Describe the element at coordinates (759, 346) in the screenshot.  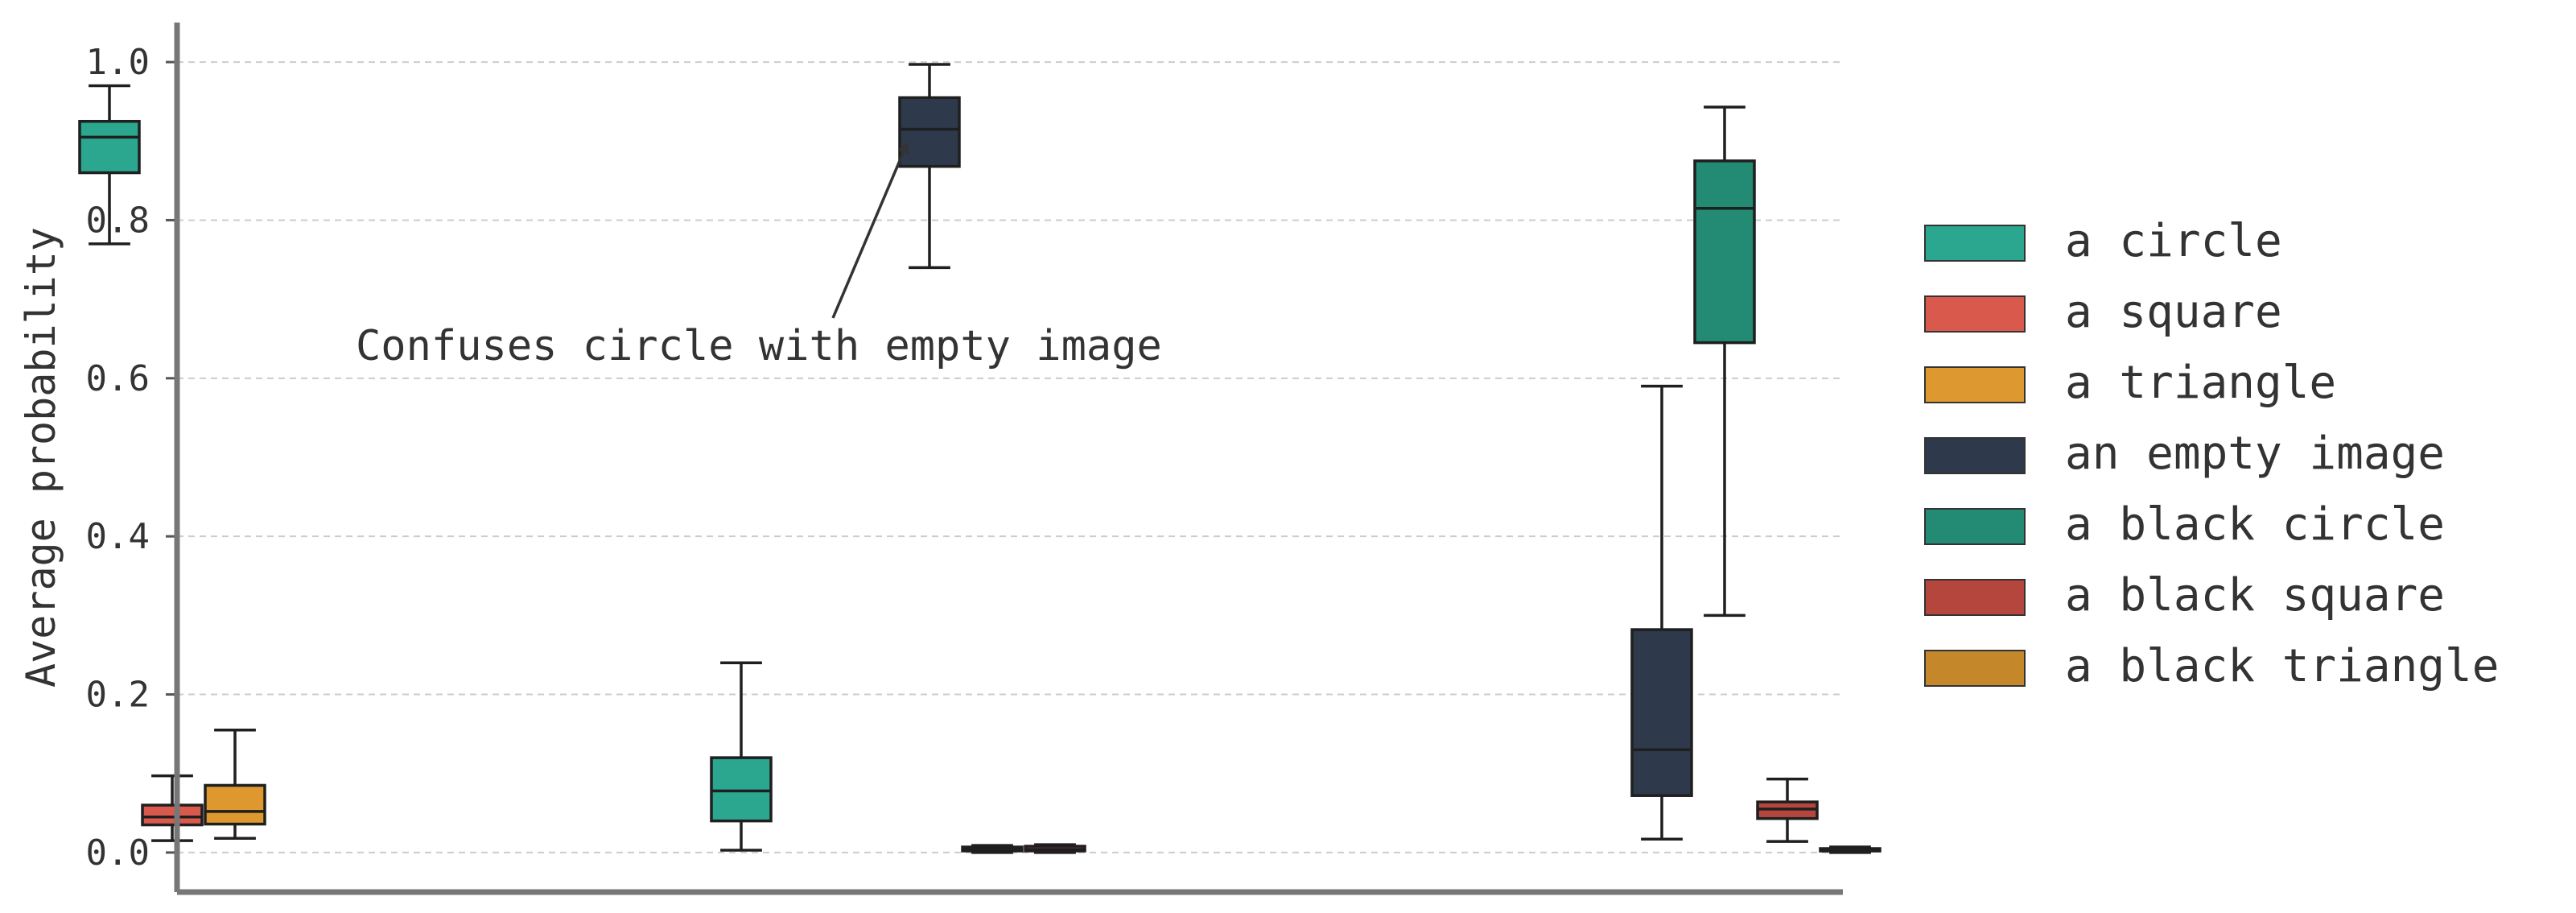
I see `annotation-text: Confuses circle with empty image` at that location.